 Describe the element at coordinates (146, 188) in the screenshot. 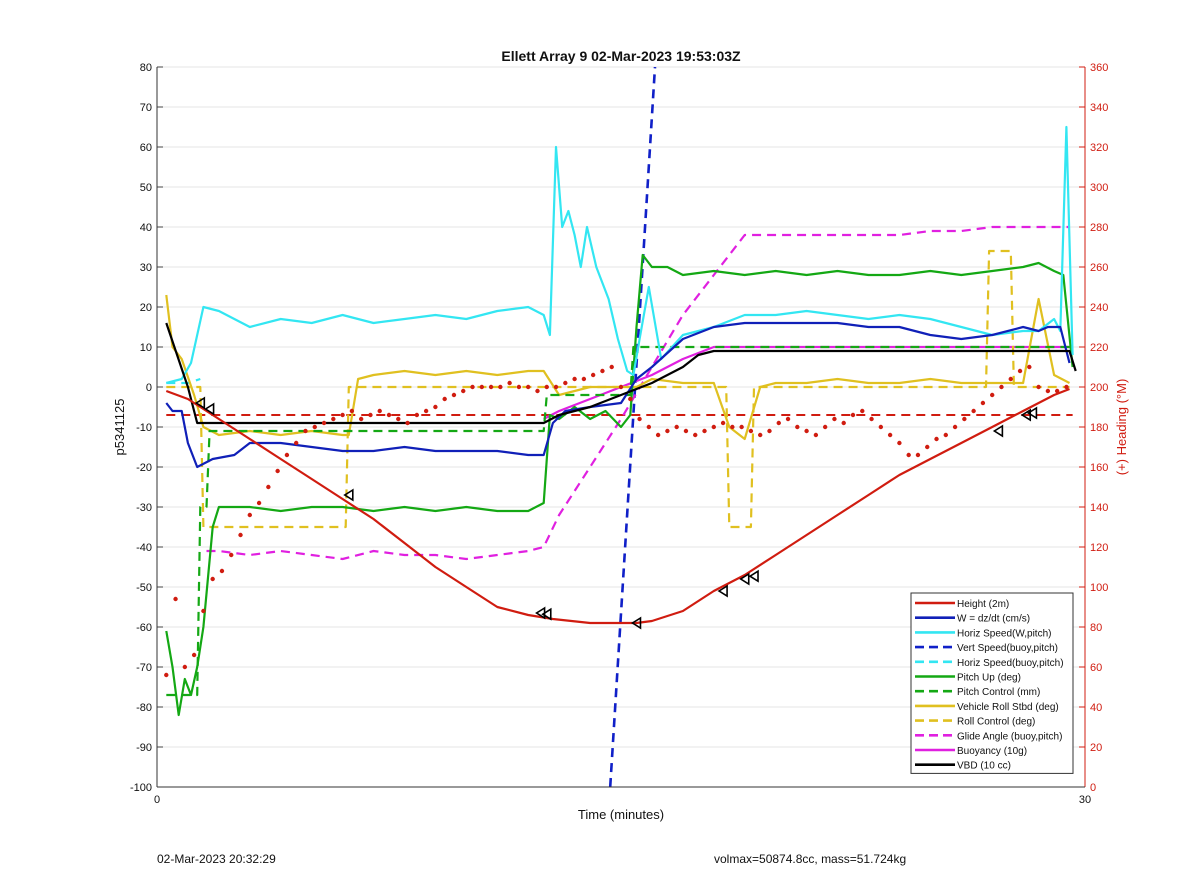

I see `y-tick-label: 50` at that location.